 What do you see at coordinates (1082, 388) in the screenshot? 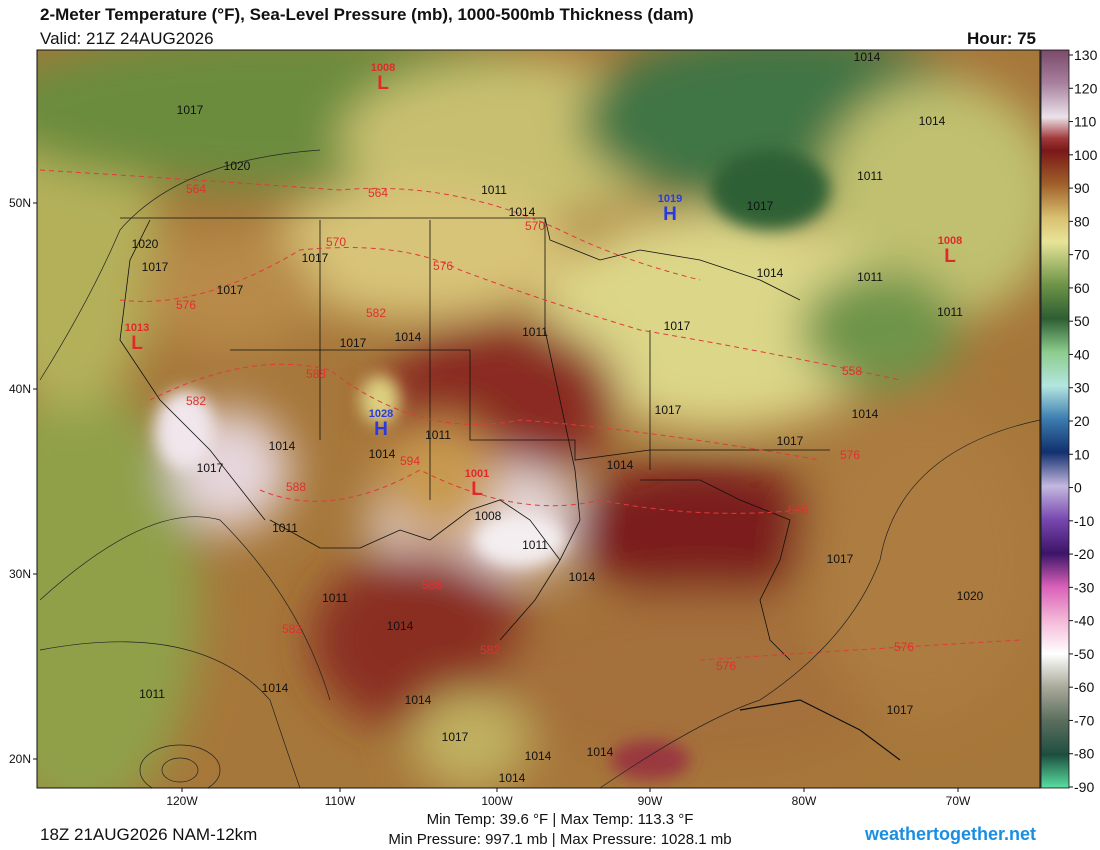
I see `colorbar-label: 30` at bounding box center [1082, 388].